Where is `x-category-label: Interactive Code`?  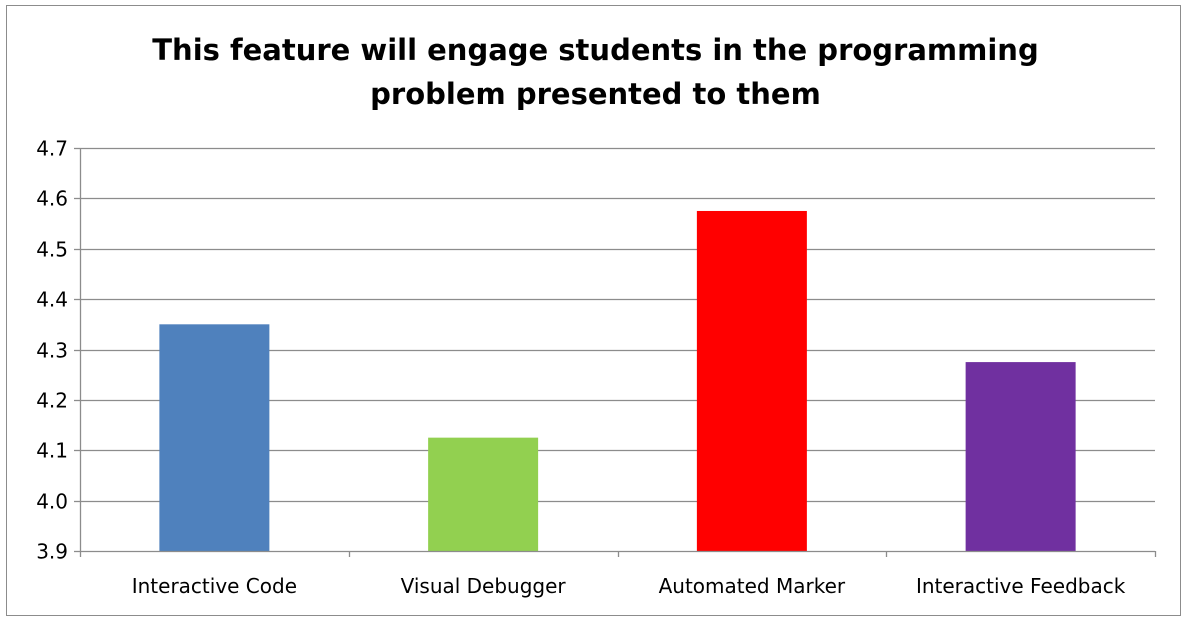
x-category-label: Interactive Code is located at coordinates (214, 586).